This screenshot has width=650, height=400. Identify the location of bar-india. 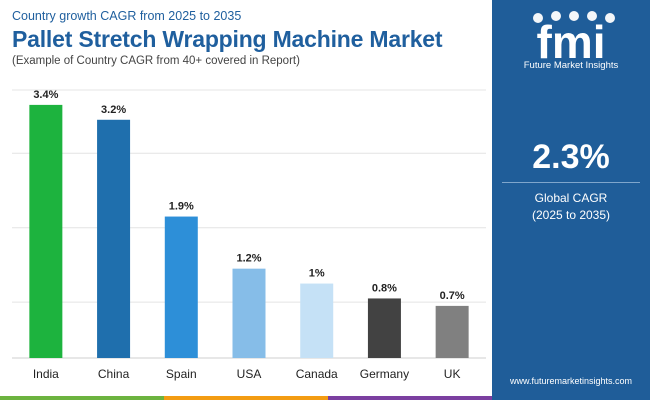
(46, 231).